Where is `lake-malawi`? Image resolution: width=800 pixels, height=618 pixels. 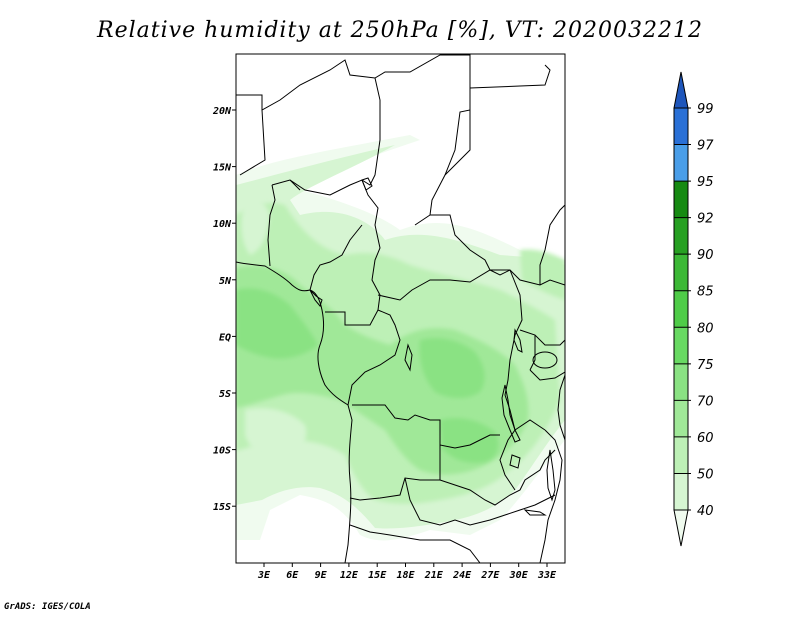 lake-malawi is located at coordinates (551, 475).